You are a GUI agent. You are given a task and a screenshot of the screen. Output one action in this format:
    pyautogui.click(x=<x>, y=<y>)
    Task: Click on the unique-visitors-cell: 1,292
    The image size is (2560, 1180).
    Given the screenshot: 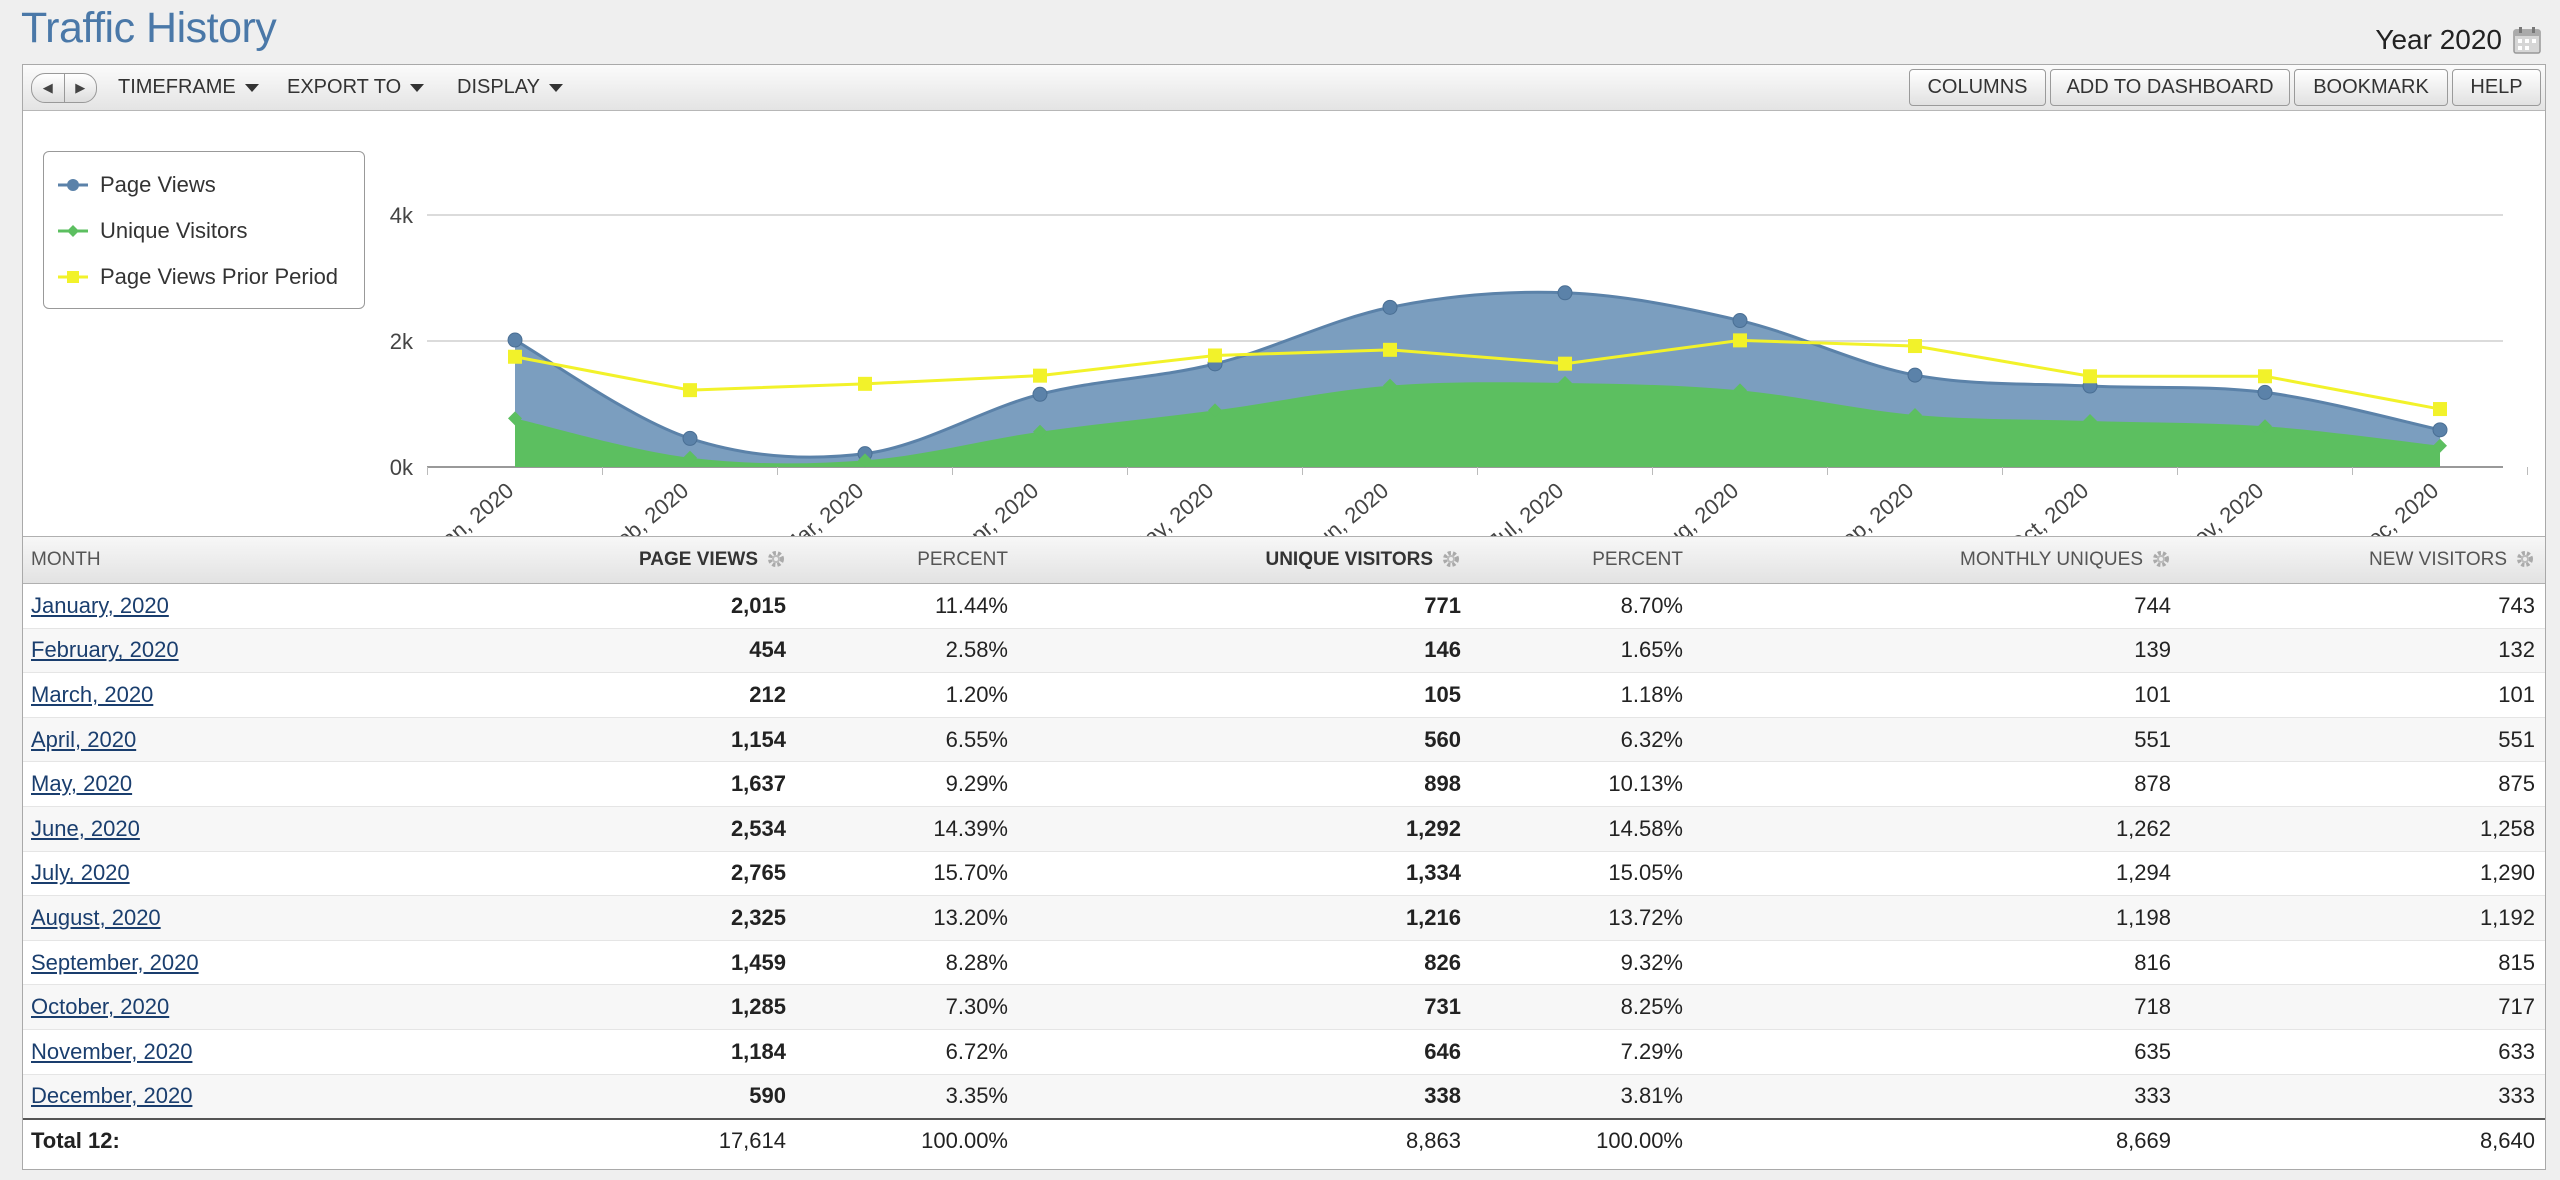 What is the action you would take?
    pyautogui.click(x=1433, y=828)
    